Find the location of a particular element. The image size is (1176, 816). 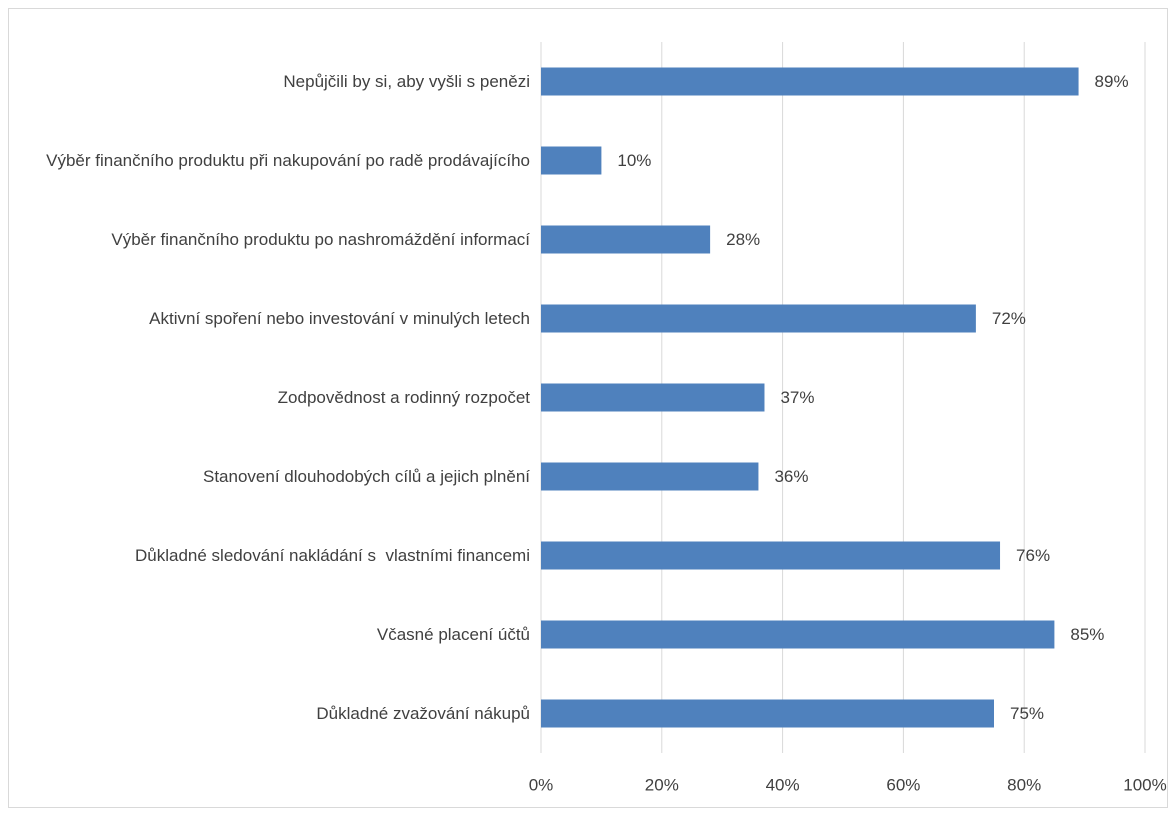

y-tick-label: Důkladné zvažování nákupů is located at coordinates (423, 713).